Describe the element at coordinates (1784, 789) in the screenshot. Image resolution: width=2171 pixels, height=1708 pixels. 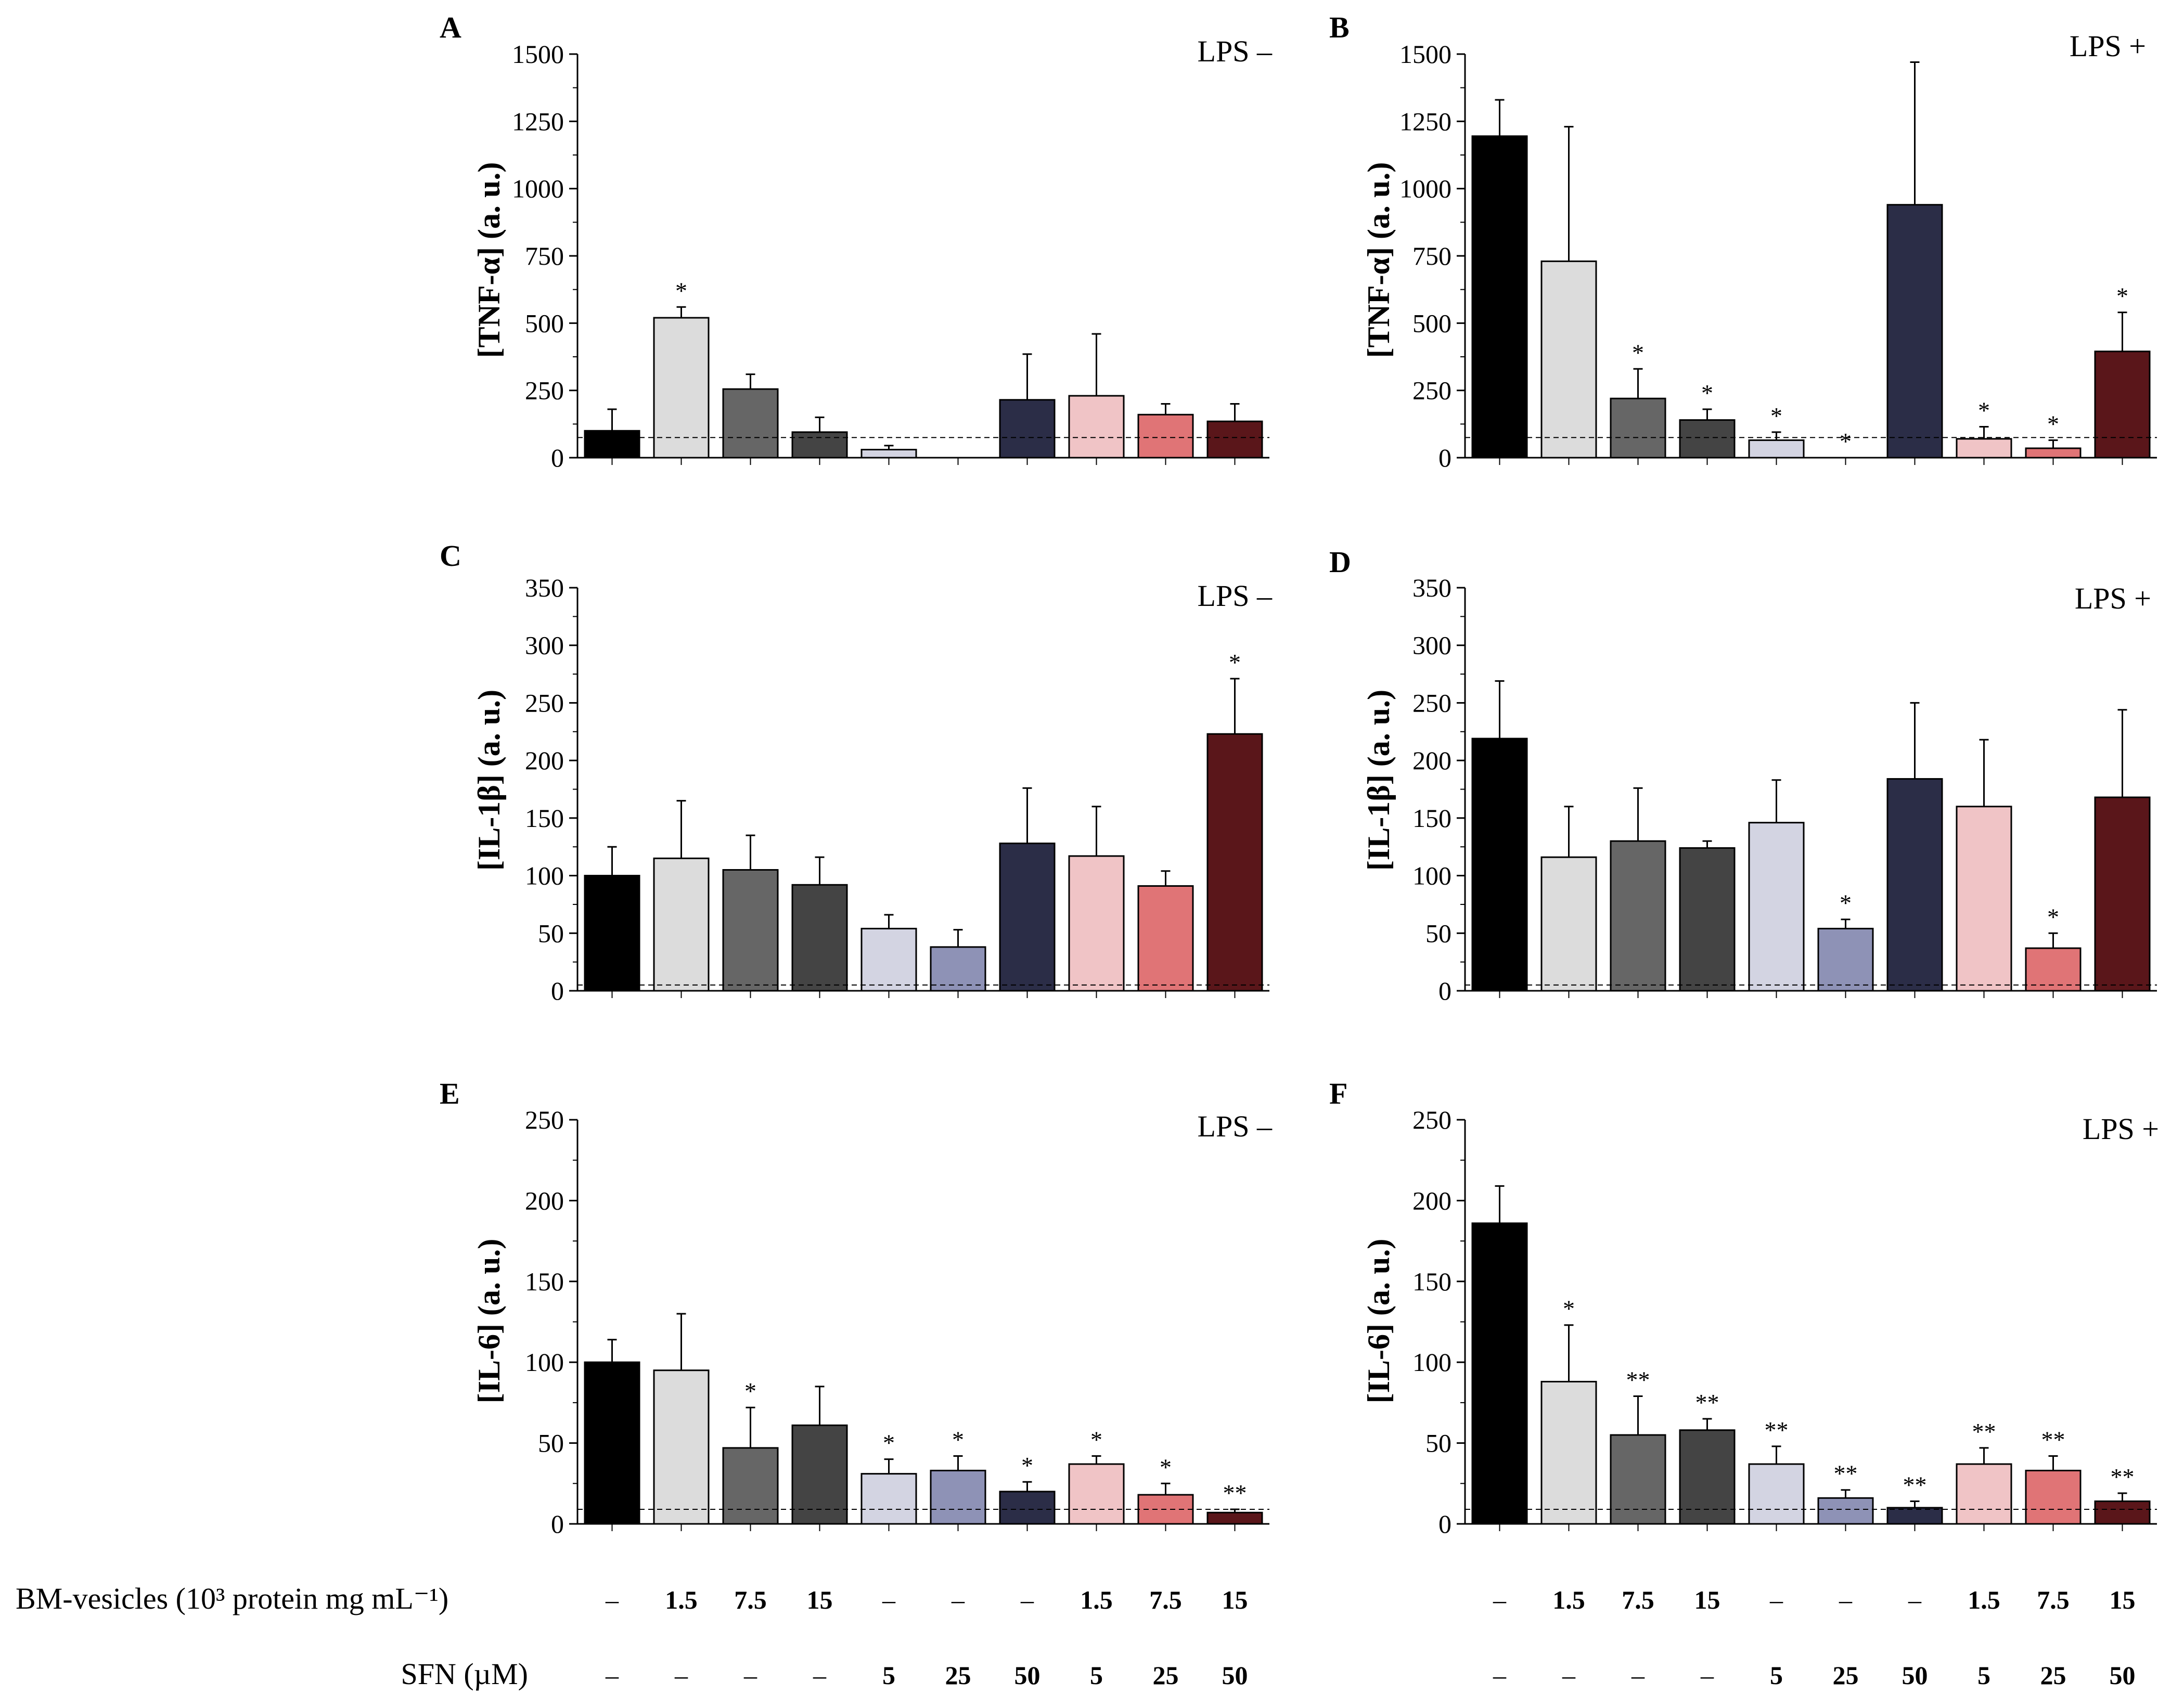
I see `plot-area-d: 0 50 100 150 200 250 300 350 * *` at that location.